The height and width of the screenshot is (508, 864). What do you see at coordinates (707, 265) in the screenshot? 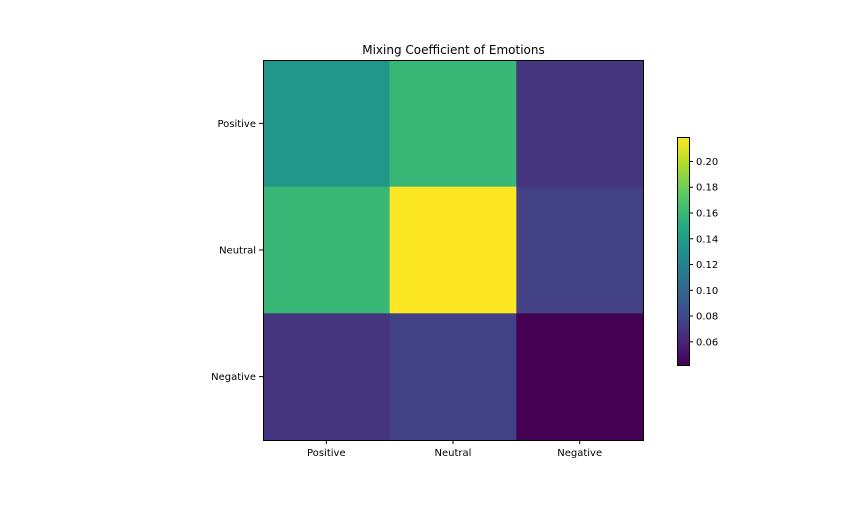
I see `colorbar-tick-label: 0.12` at bounding box center [707, 265].